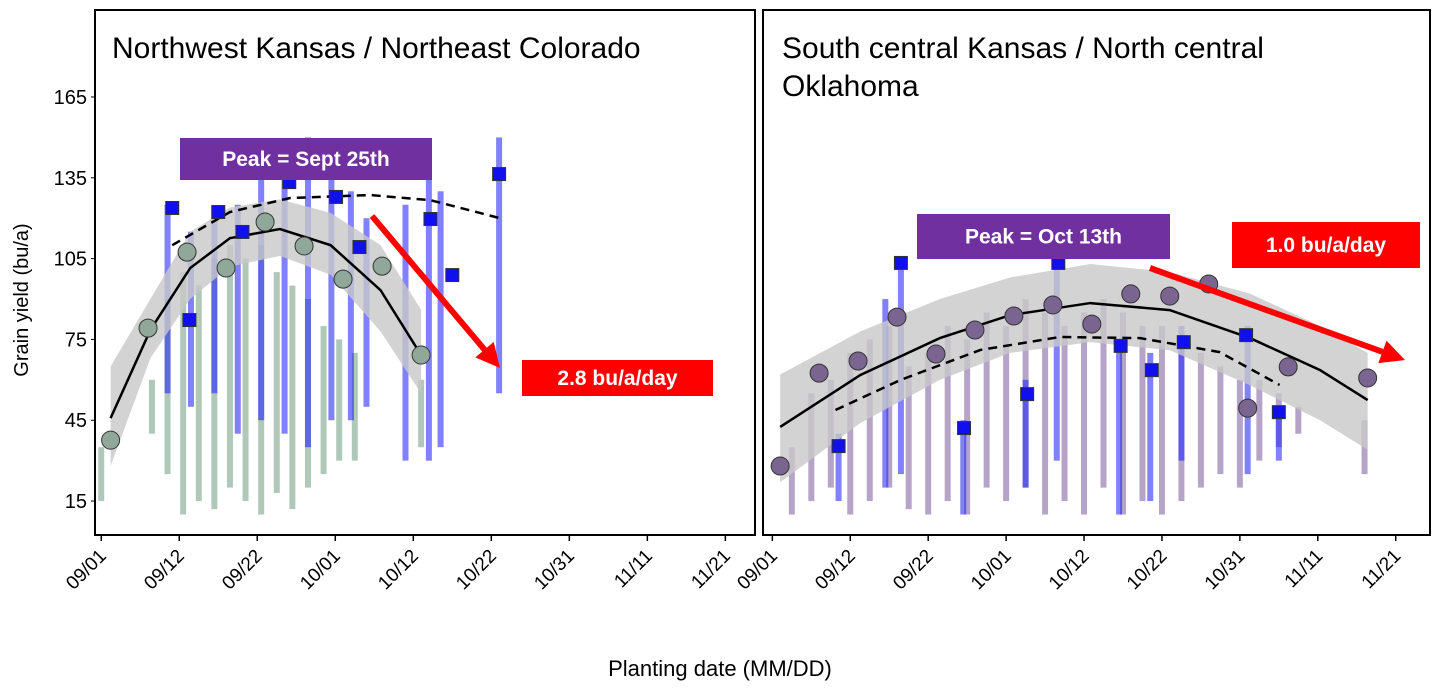 The width and height of the screenshot is (1438, 691). I want to click on y-tick-label: 15, so click(76, 502).